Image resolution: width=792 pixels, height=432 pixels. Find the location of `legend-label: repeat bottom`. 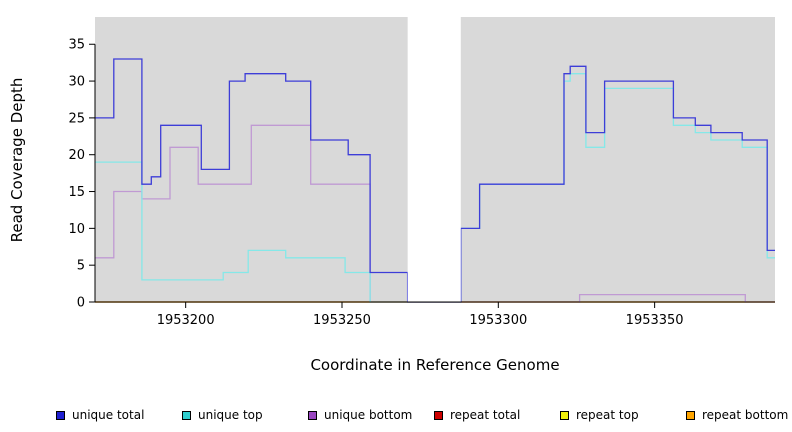

legend-label: repeat bottom is located at coordinates (745, 415).